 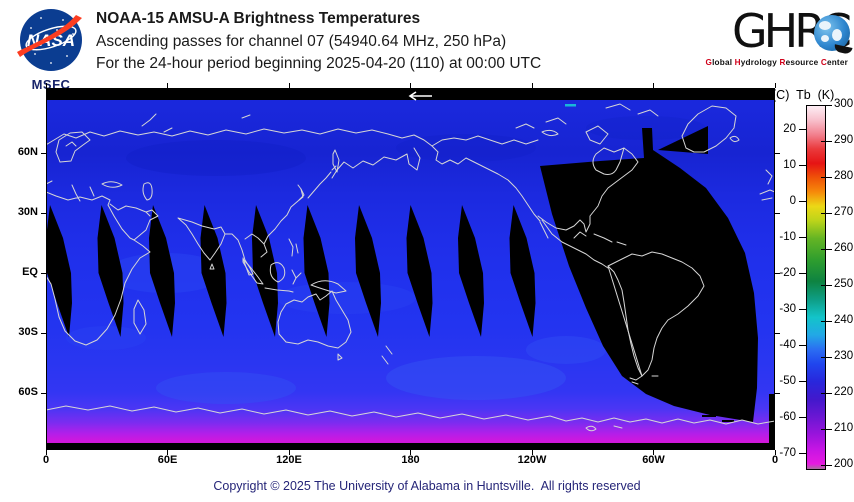 What do you see at coordinates (782, 62) in the screenshot?
I see `tagline-segment: R` at bounding box center [782, 62].